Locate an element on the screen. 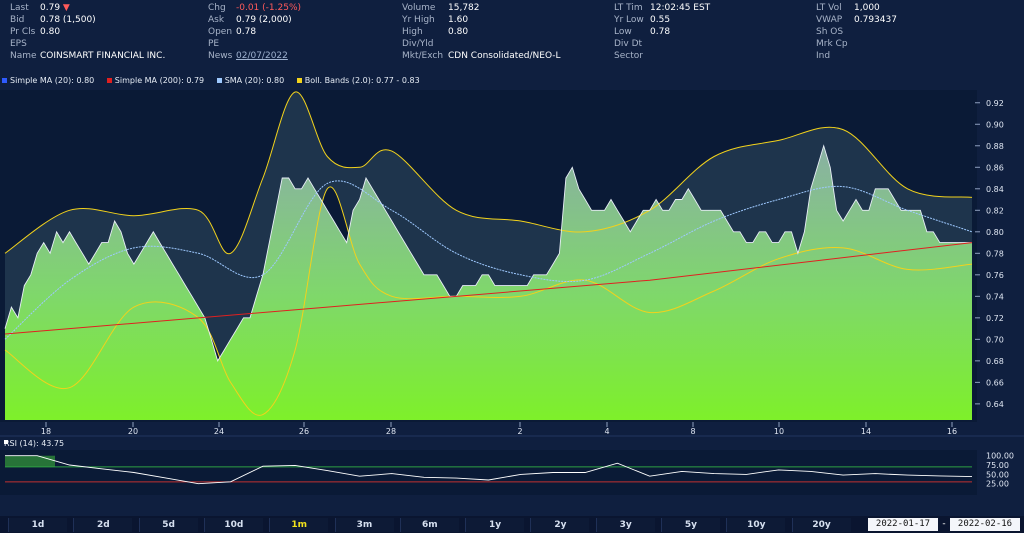  quote-row-open: Open 0.78 is located at coordinates (254, 32).